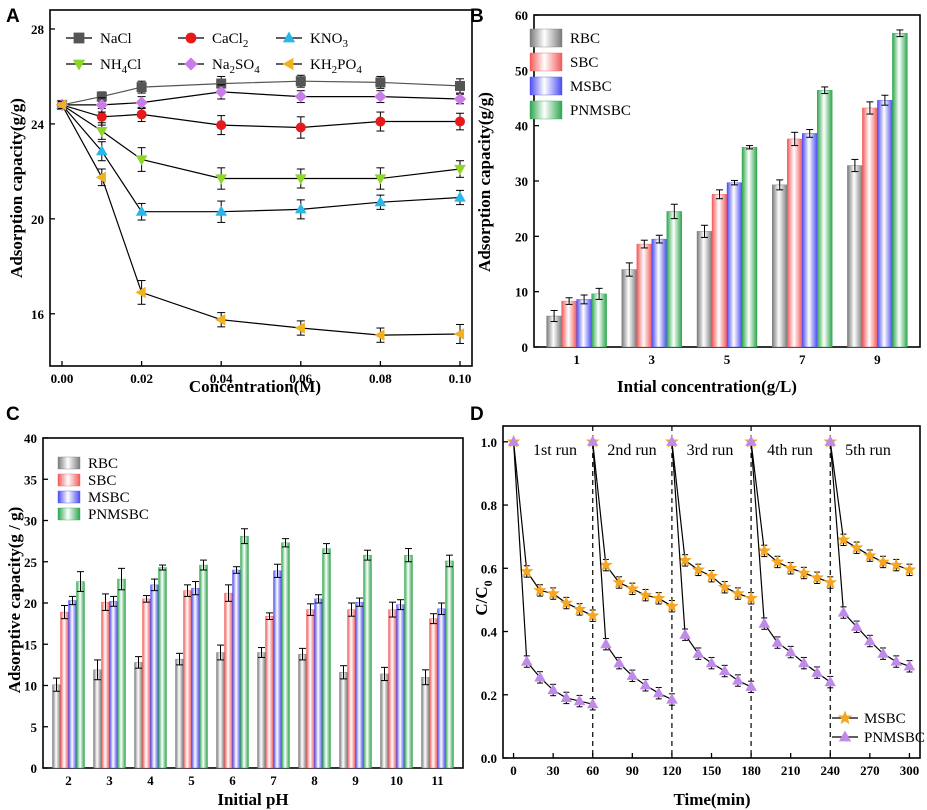 The image size is (927, 810). Describe the element at coordinates (14, 600) in the screenshot. I see `panel-c-ylabel: Adsorptive capacity(g / g)` at that location.